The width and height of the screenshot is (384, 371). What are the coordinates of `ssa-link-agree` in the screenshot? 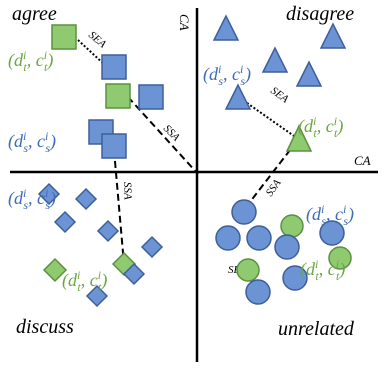 It's located at (163, 135).